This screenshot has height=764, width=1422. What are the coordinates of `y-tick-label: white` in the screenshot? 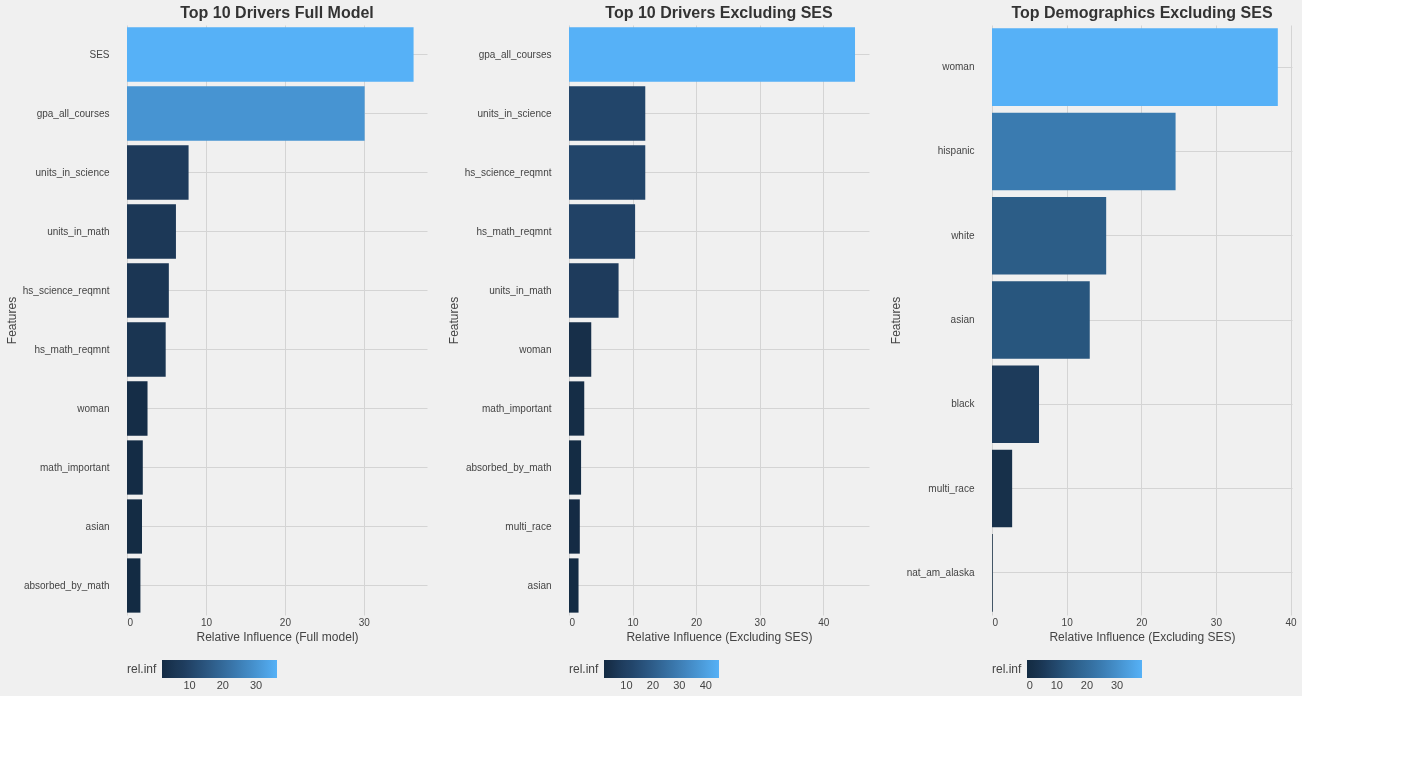 It's located at (962, 235).